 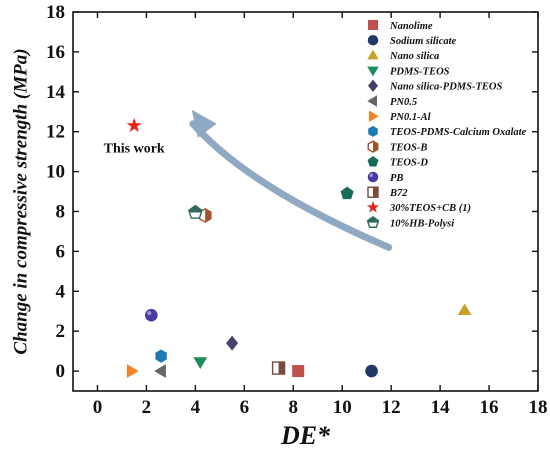 I want to click on y-tick-label: 8, so click(x=61, y=211).